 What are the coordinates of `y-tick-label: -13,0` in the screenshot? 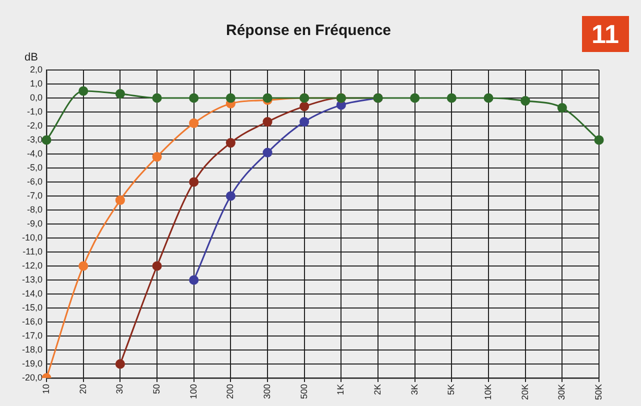 It's located at (32, 279).